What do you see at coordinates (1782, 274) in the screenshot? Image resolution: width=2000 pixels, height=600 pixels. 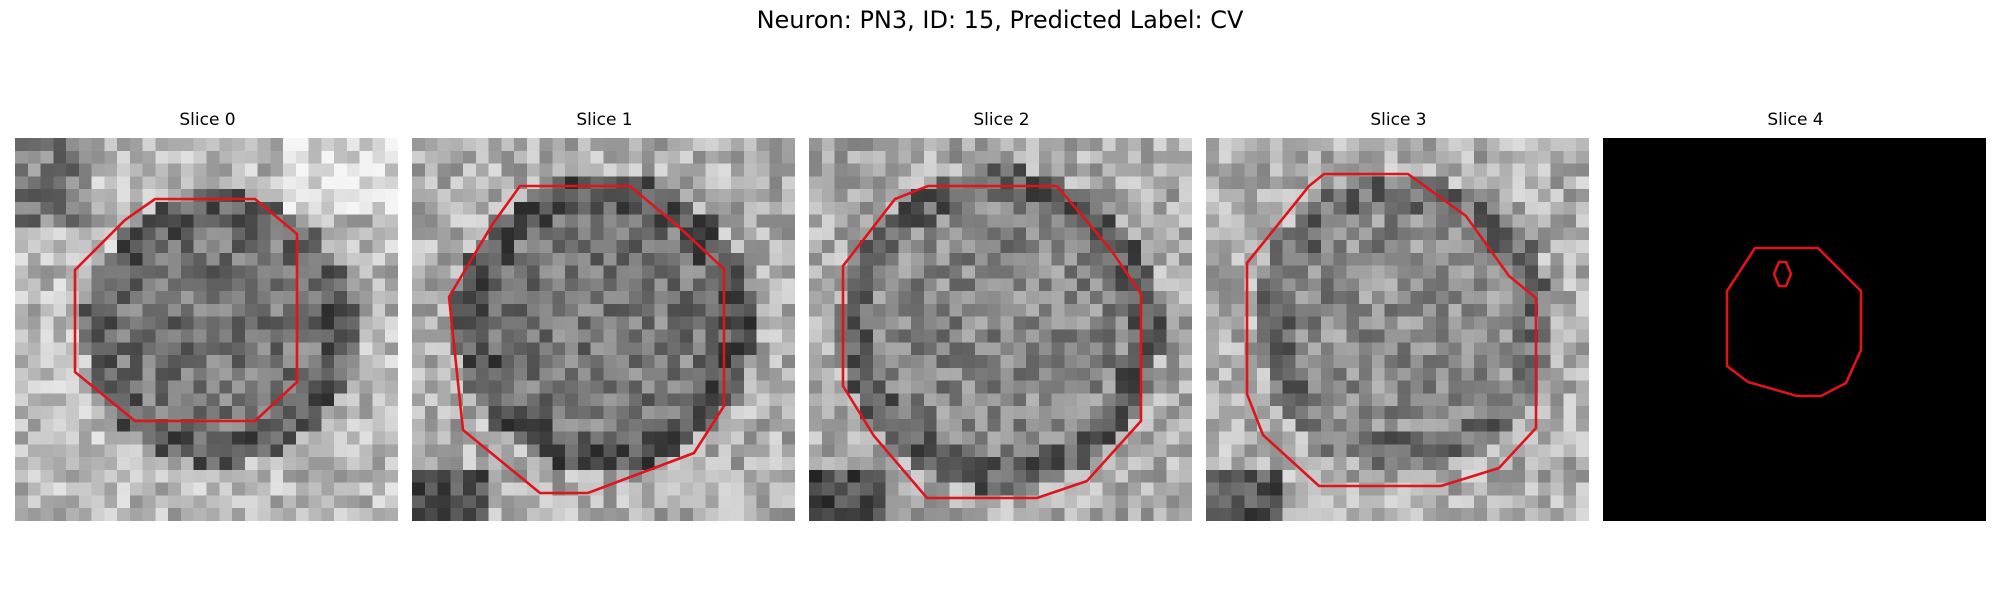 I see `small-roi-contour` at bounding box center [1782, 274].